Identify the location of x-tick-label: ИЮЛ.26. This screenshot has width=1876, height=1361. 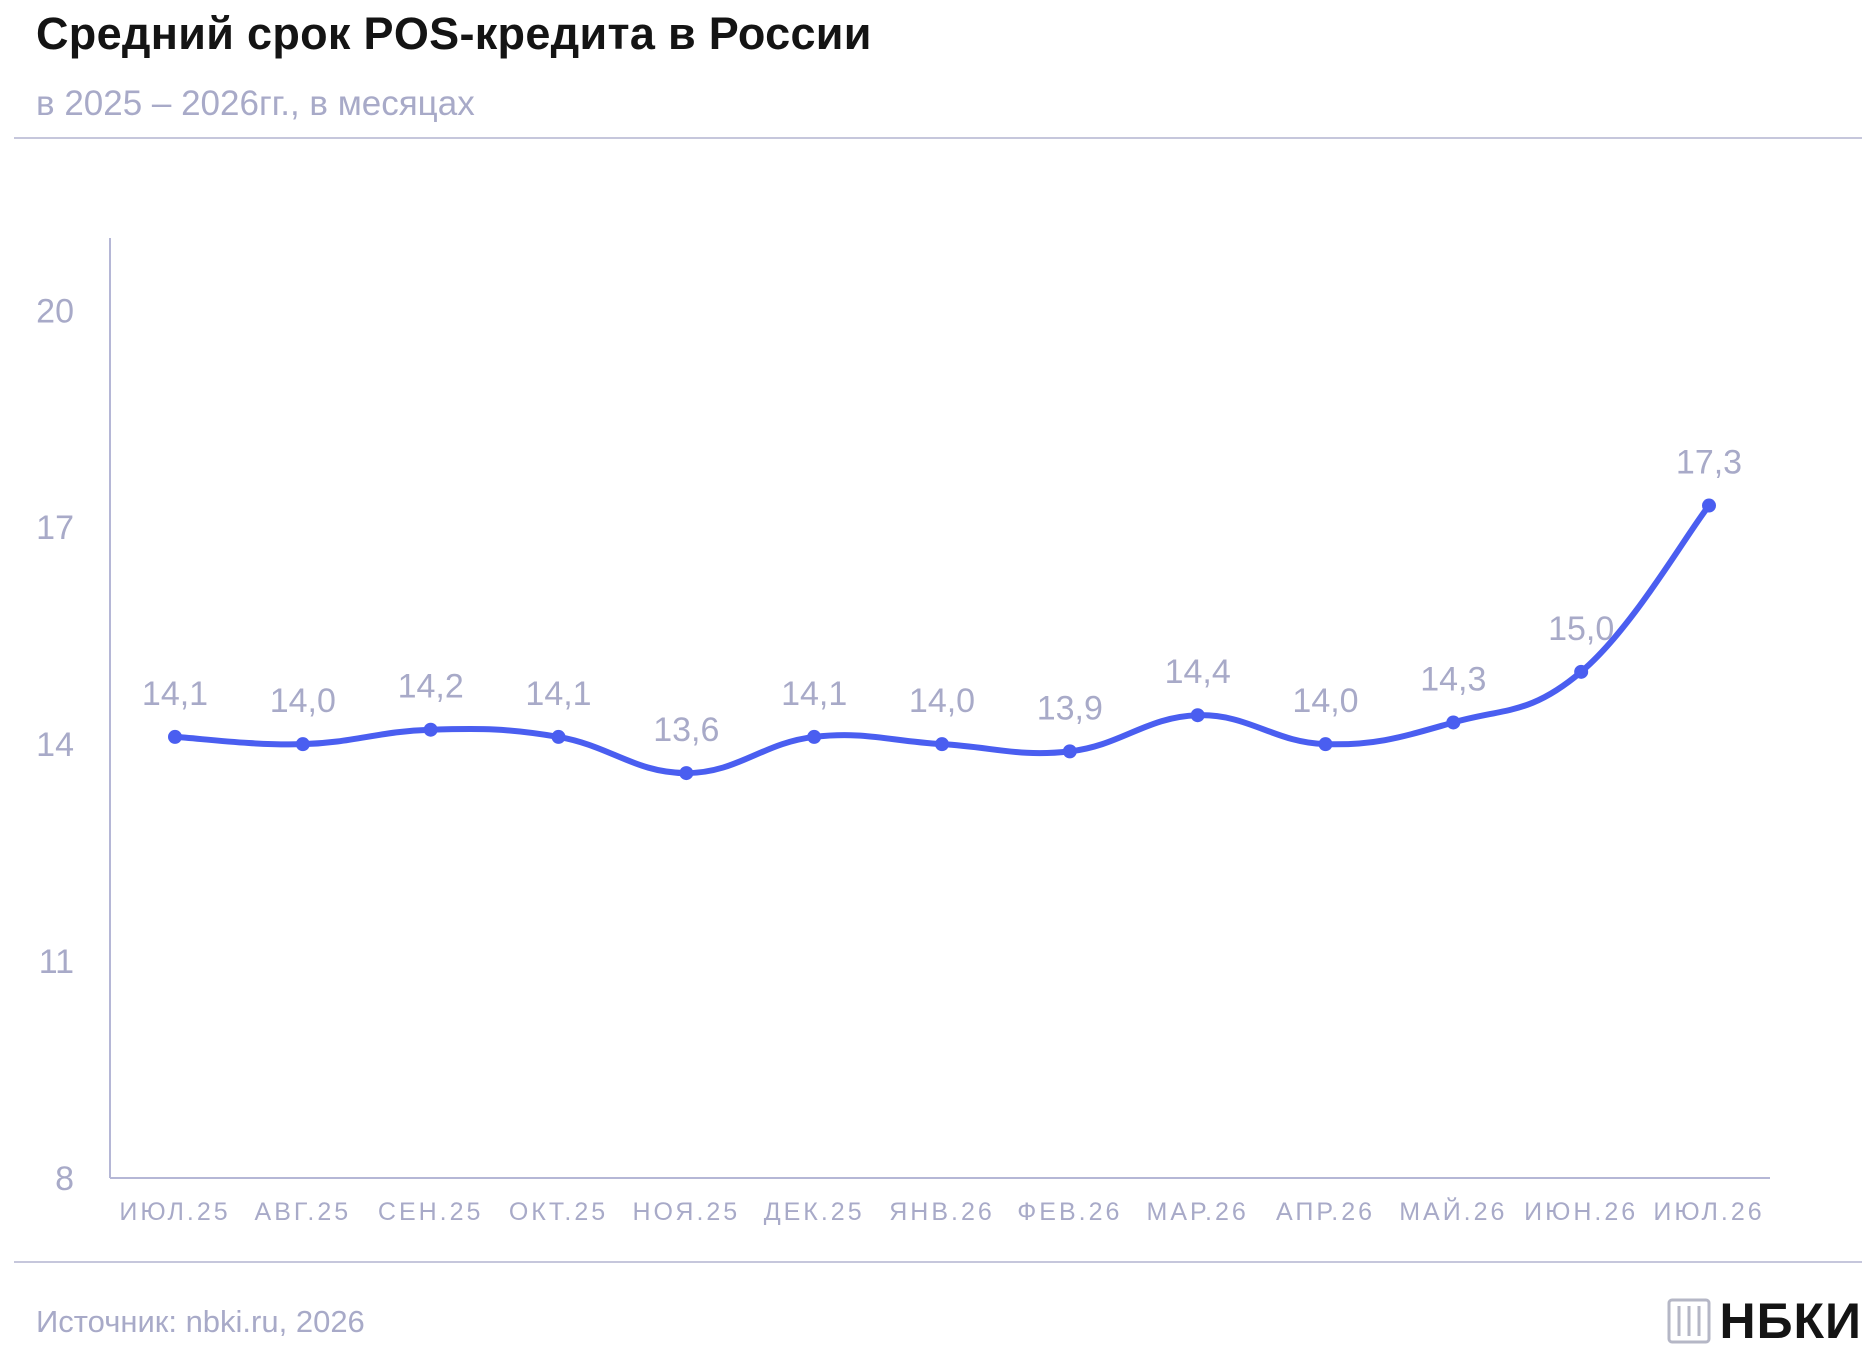
(1708, 1212).